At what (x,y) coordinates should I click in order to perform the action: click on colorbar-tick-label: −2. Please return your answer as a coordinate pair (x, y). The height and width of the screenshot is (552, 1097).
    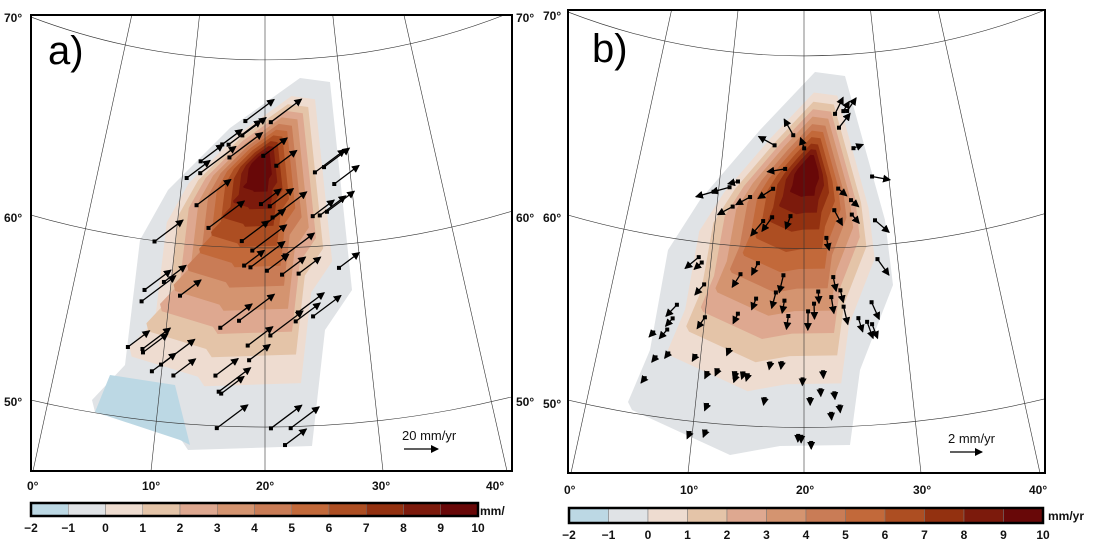
    Looking at the image, I should click on (31, 528).